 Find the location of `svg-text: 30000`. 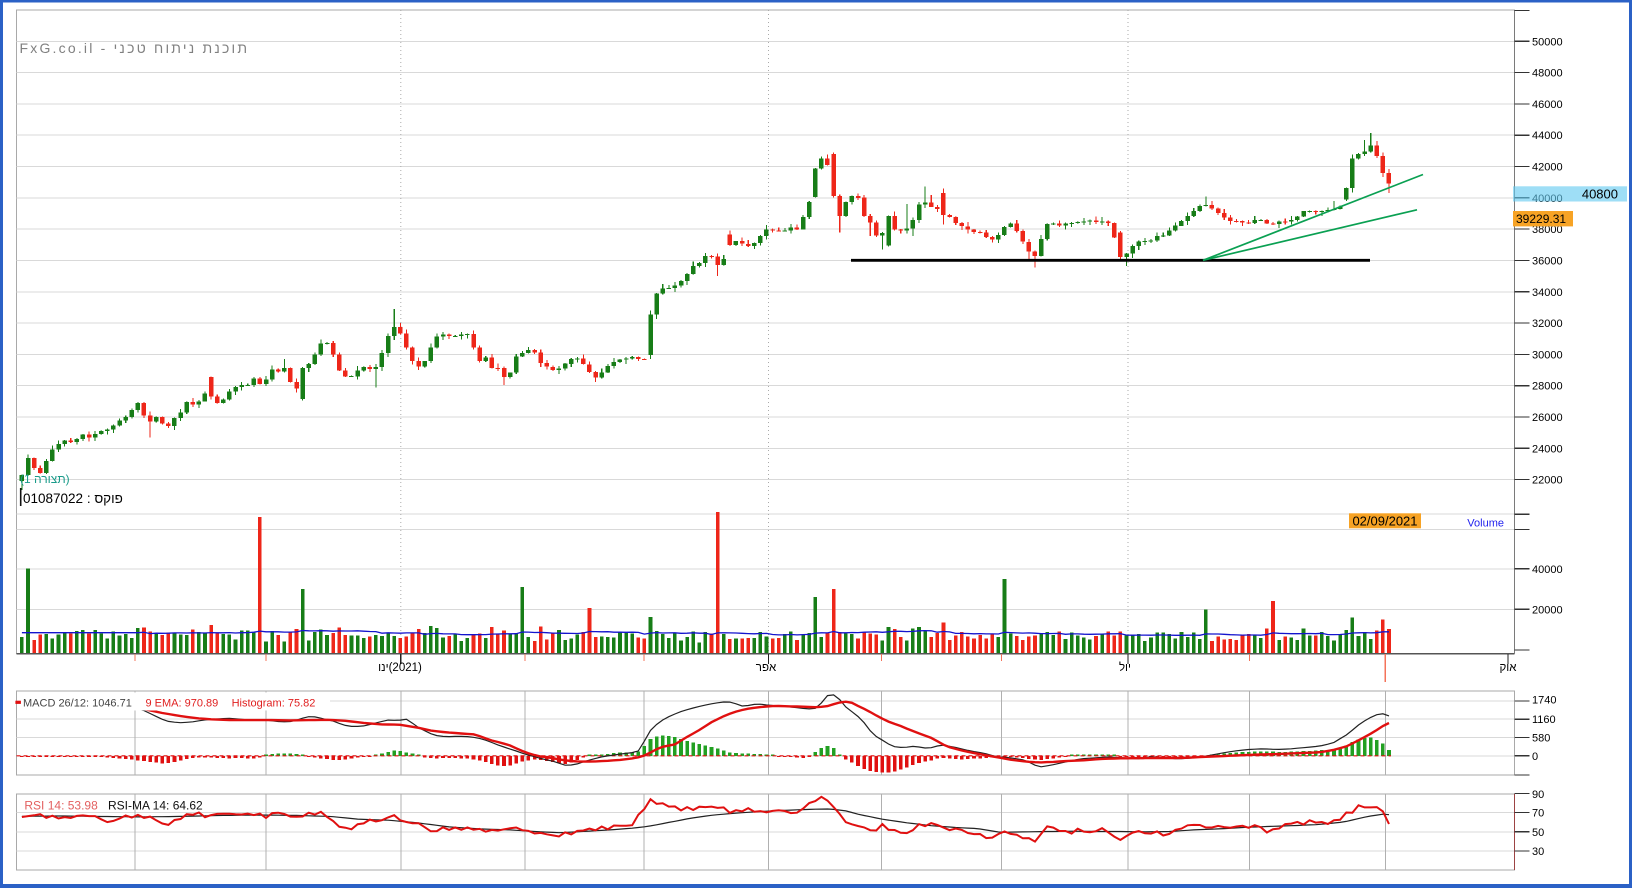

svg-text: 30000 is located at coordinates (1547, 355).